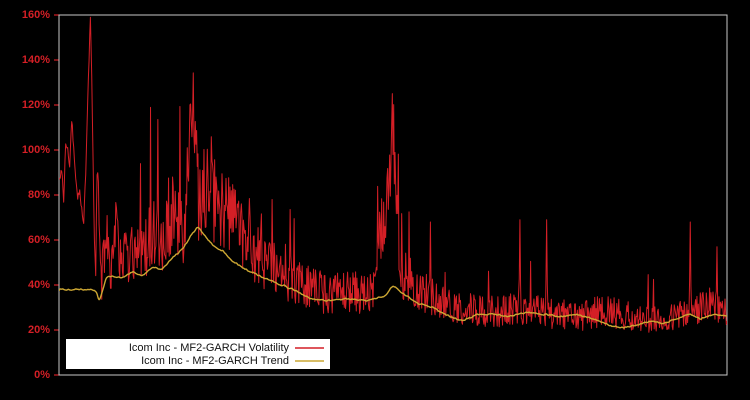  I want to click on legend-label-trend: Icom Inc - MF2-GARCH Trend, so click(215, 361).